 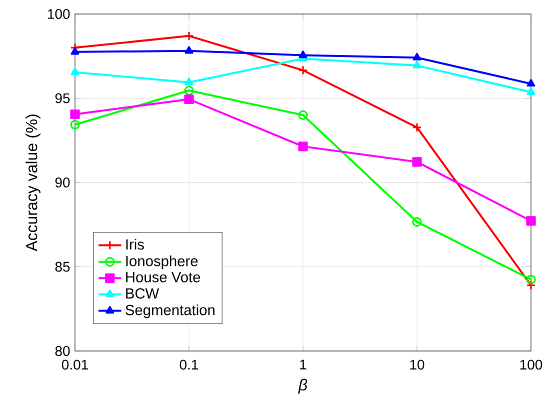 What do you see at coordinates (303, 365) in the screenshot?
I see `x-tick-label: 1` at bounding box center [303, 365].